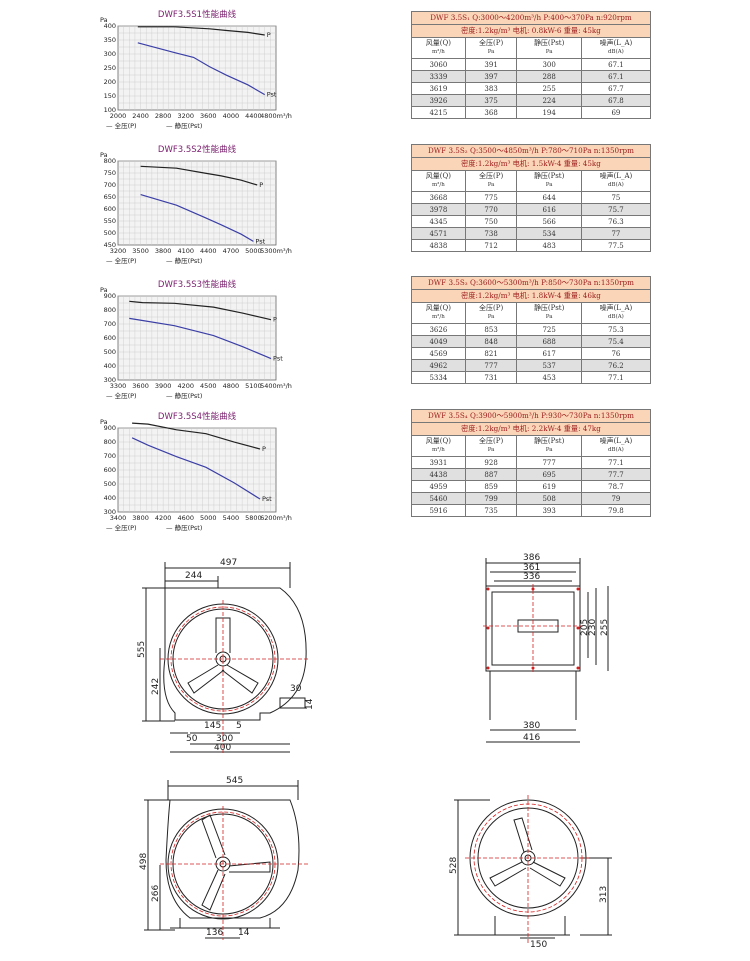 The height and width of the screenshot is (961, 750). What do you see at coordinates (549, 446) in the screenshot?
I see `column-header: 静压(Pst) Pa` at bounding box center [549, 446].